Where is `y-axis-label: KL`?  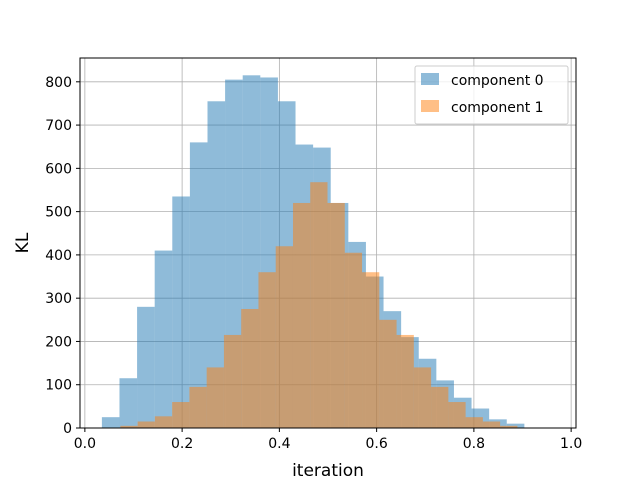 y-axis-label: KL is located at coordinates (23, 242).